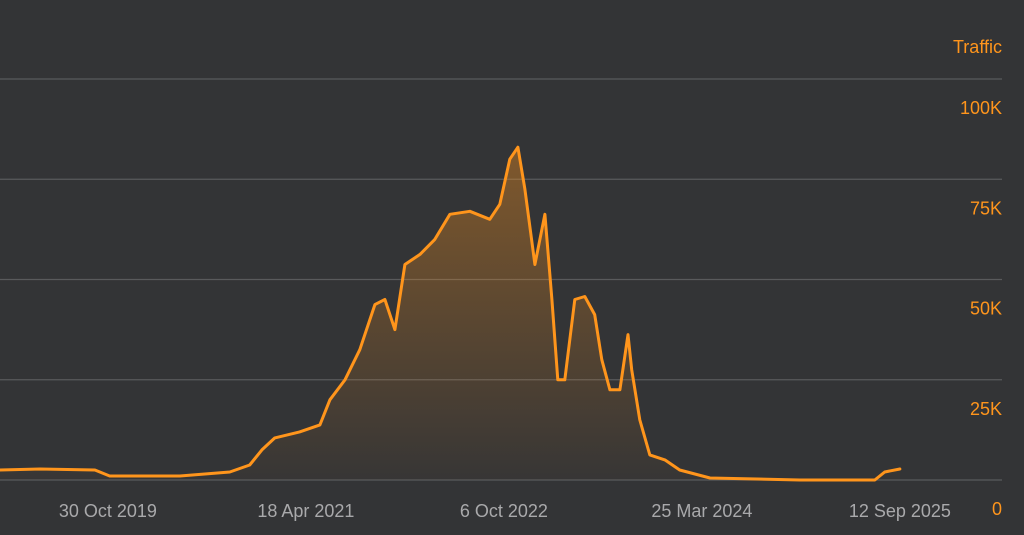 The width and height of the screenshot is (1024, 535). What do you see at coordinates (701, 511) in the screenshot?
I see `x-tick-label: 25 Mar 2024` at bounding box center [701, 511].